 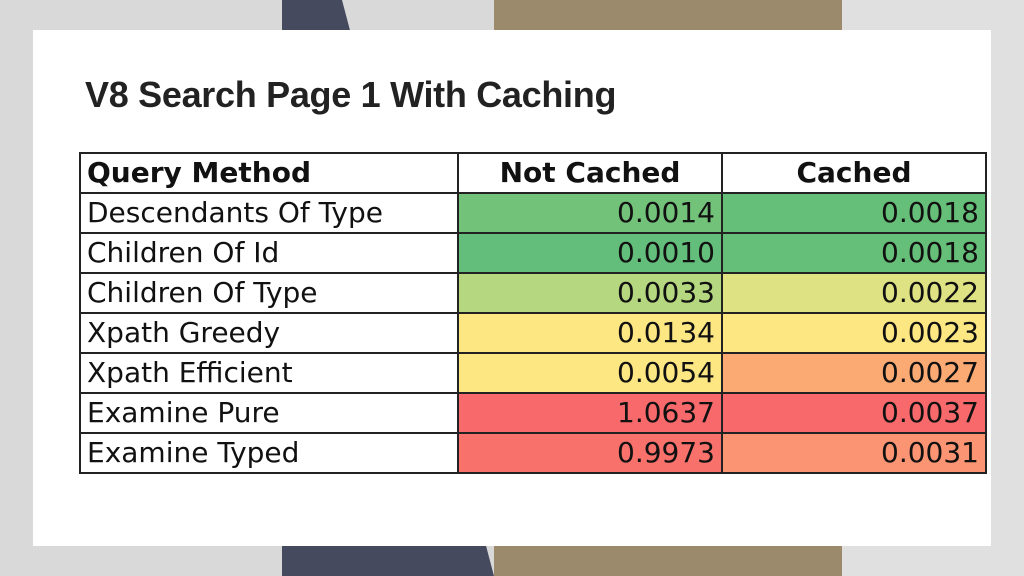 What do you see at coordinates (590, 333) in the screenshot?
I see `cell-not-cached: 0.0134` at bounding box center [590, 333].